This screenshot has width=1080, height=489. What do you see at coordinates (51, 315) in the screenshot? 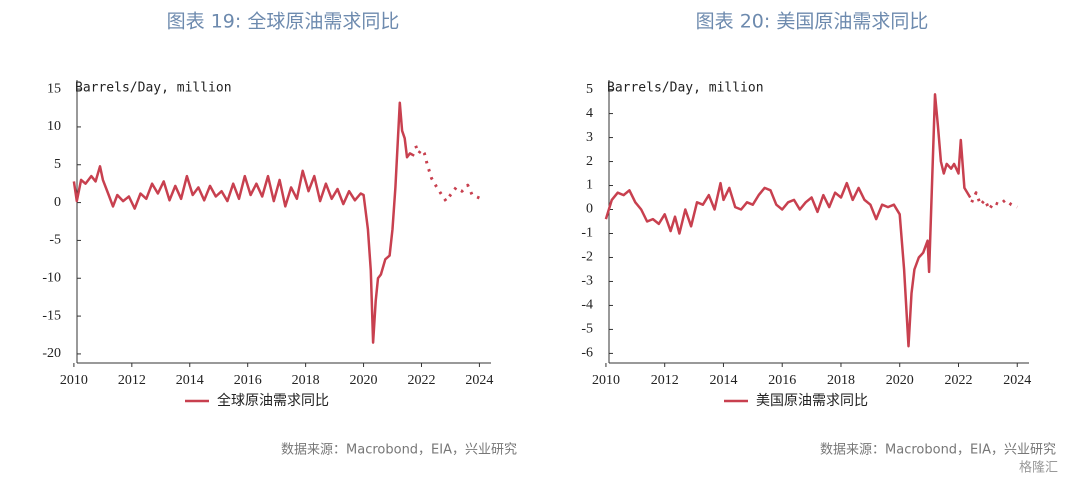
I see `y-tick-label: -15` at bounding box center [51, 315].